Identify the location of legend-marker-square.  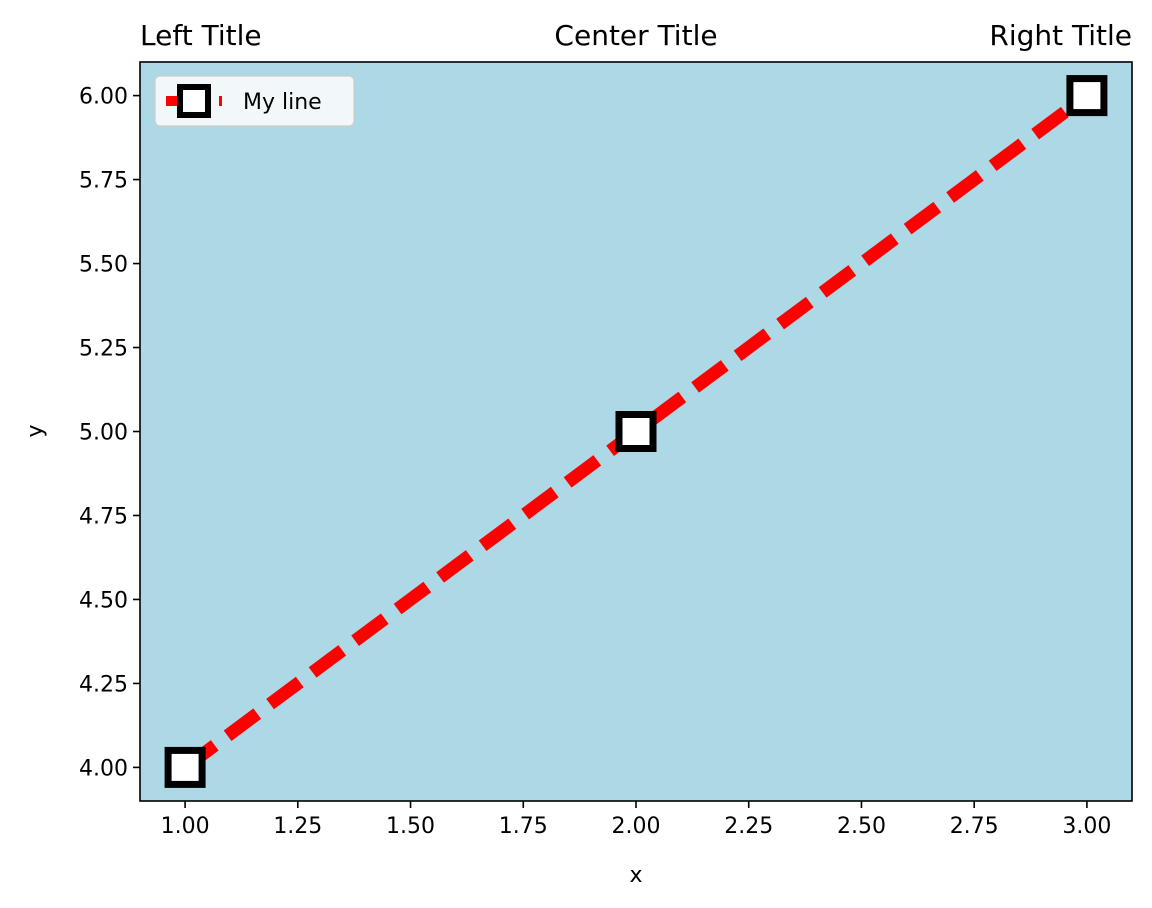
(194, 101).